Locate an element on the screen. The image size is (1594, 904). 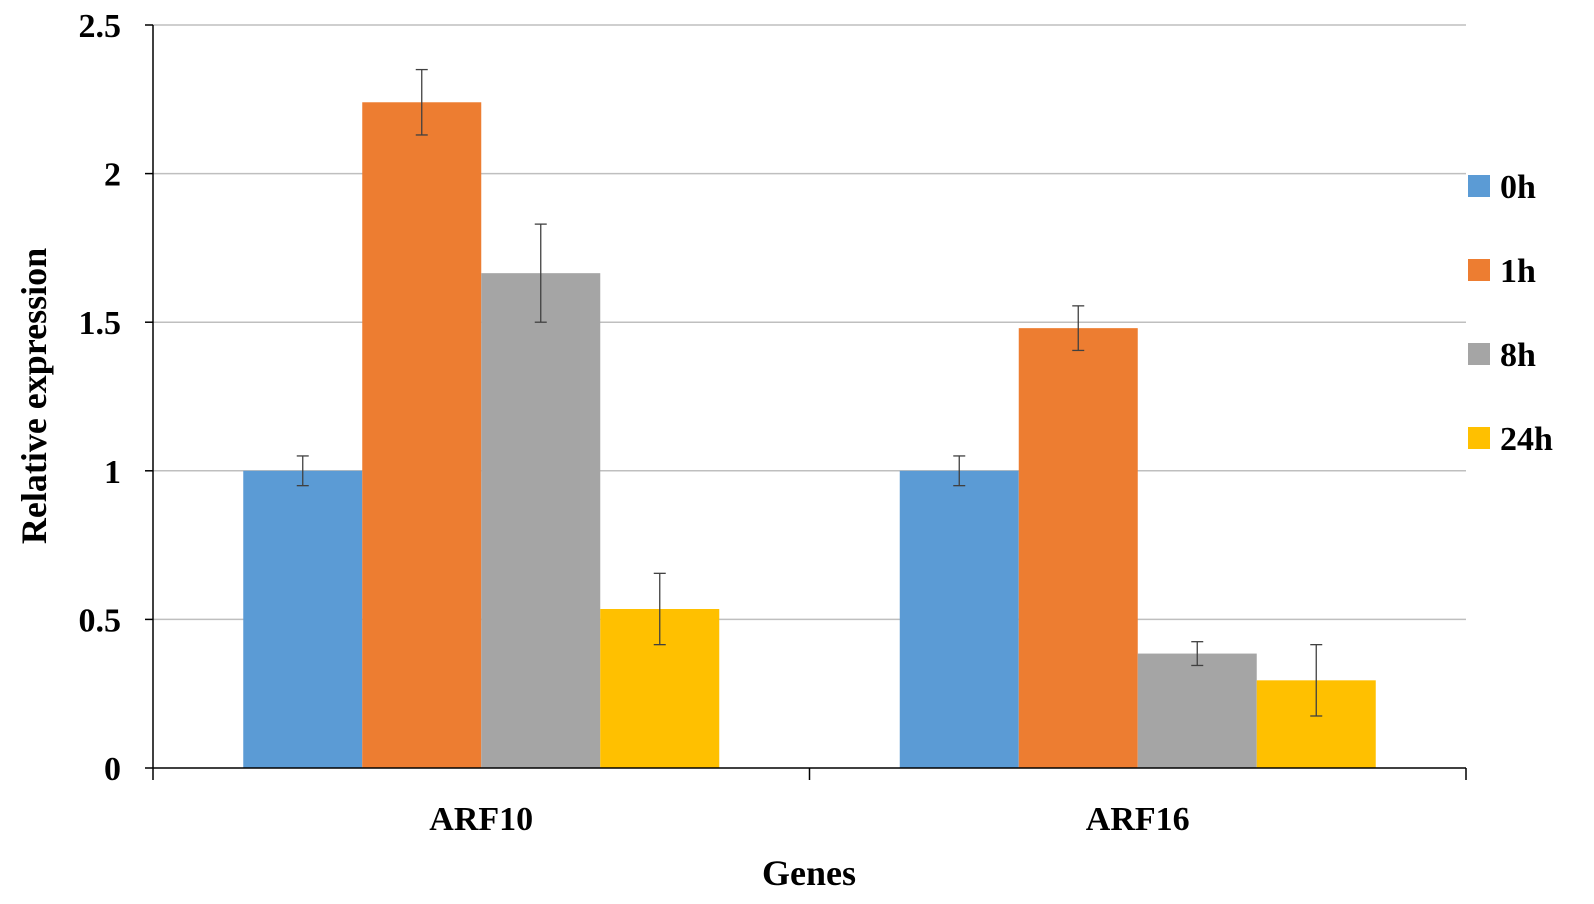
y-tick-label: 2.5 is located at coordinates (100, 26).